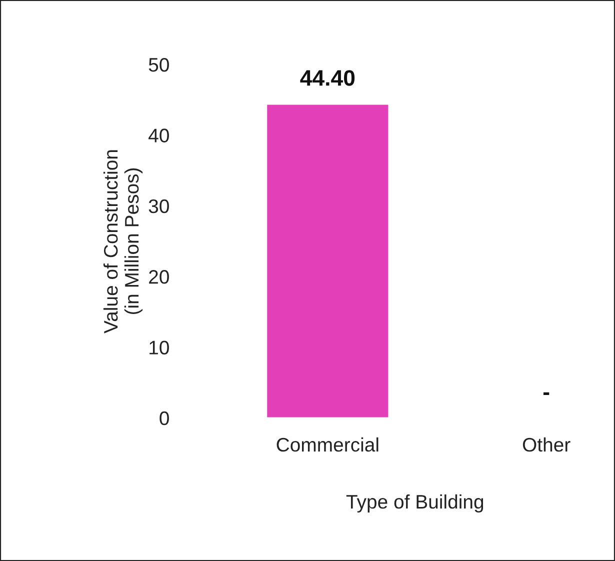 This screenshot has height=561, width=615. Describe the element at coordinates (164, 418) in the screenshot. I see `y-tick-label: 0` at that location.